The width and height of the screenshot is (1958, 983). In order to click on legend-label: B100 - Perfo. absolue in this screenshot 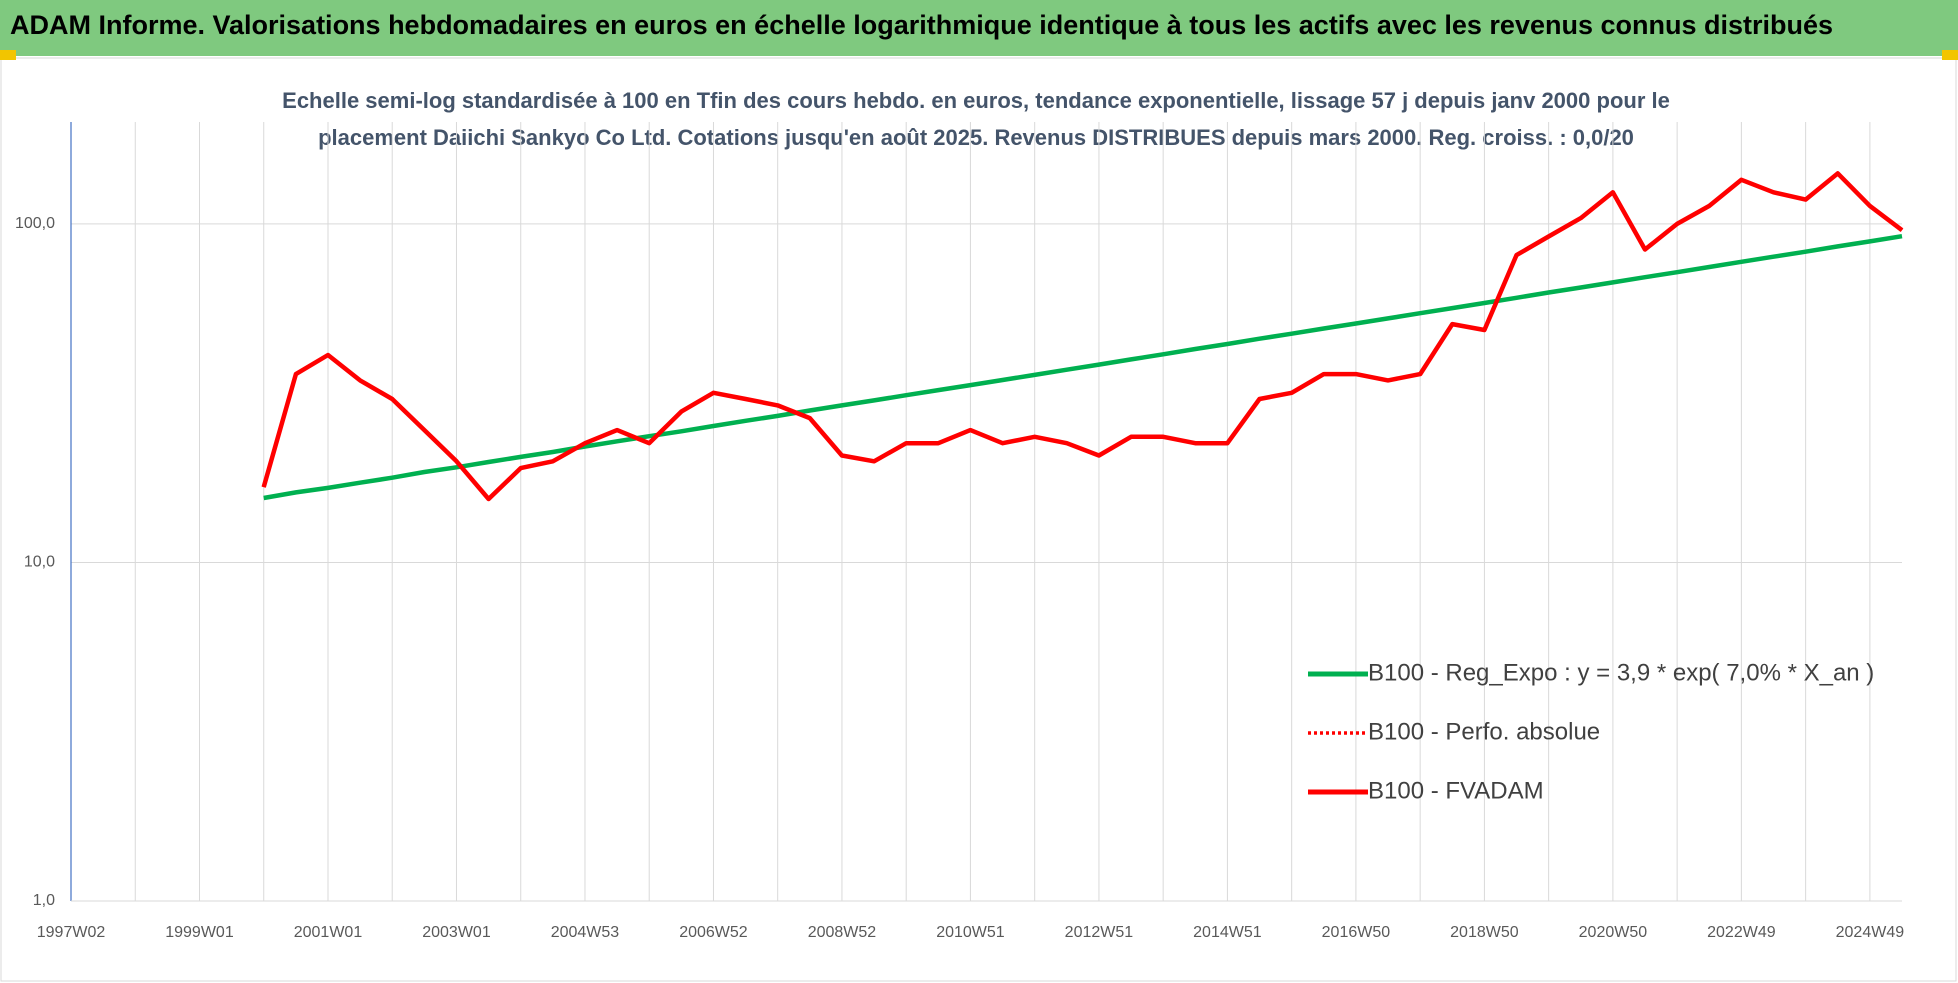, I will do `click(1484, 731)`.